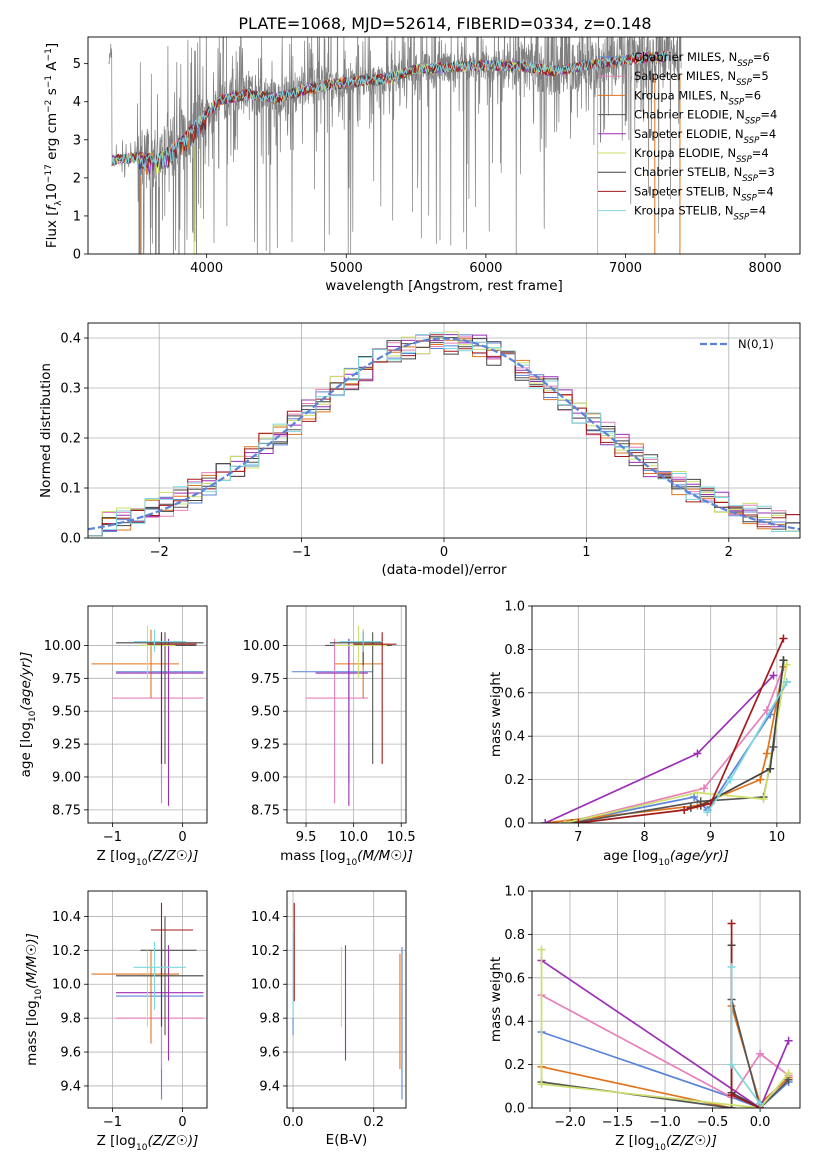 The height and width of the screenshot is (1170, 819). Describe the element at coordinates (401, 837) in the screenshot. I see `x-tick-label: 10.5` at that location.